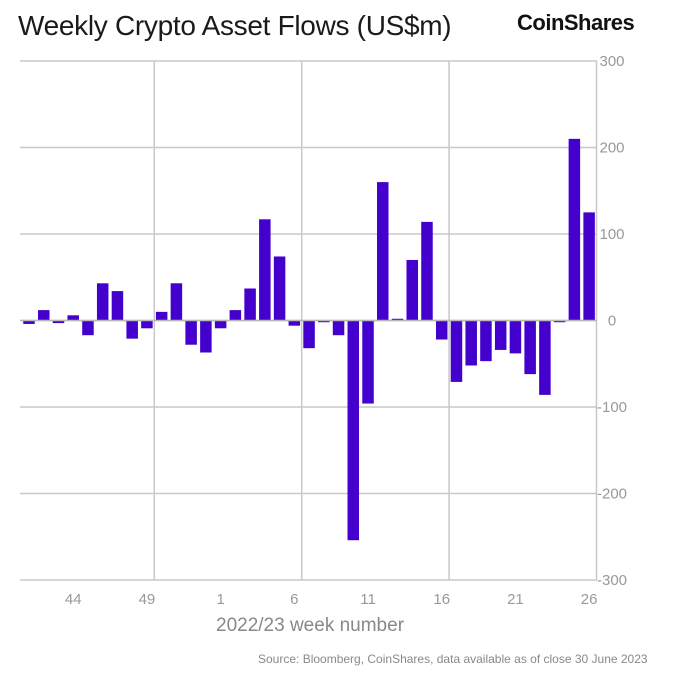 This screenshot has height=686, width=676. I want to click on y-tick-label: -200, so click(612, 494).